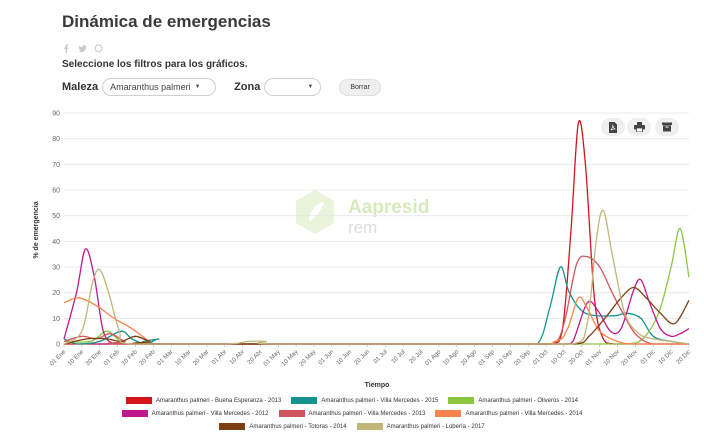 This screenshot has height=448, width=704. I want to click on x-tick-label: 10 Ene, so click(75, 357).